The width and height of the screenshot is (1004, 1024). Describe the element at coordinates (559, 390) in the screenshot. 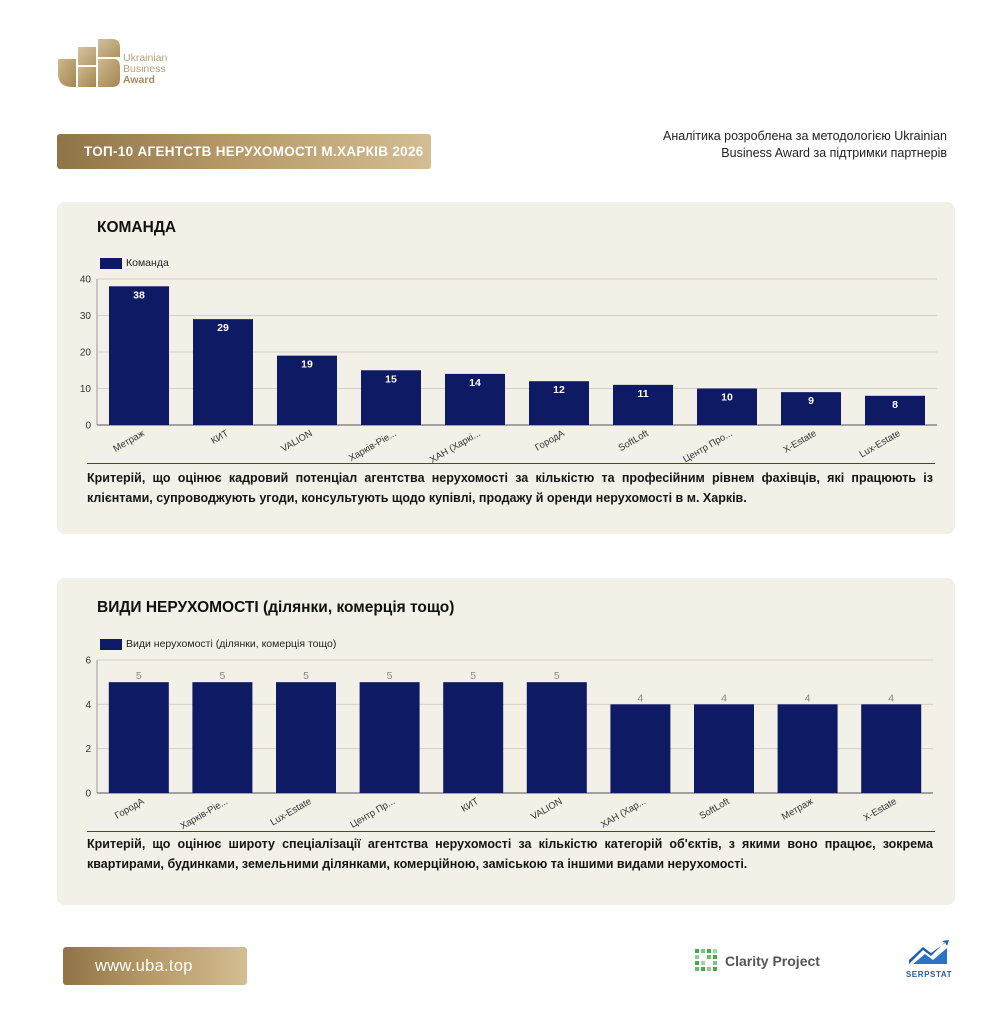

I see `team-data-label: 12` at that location.